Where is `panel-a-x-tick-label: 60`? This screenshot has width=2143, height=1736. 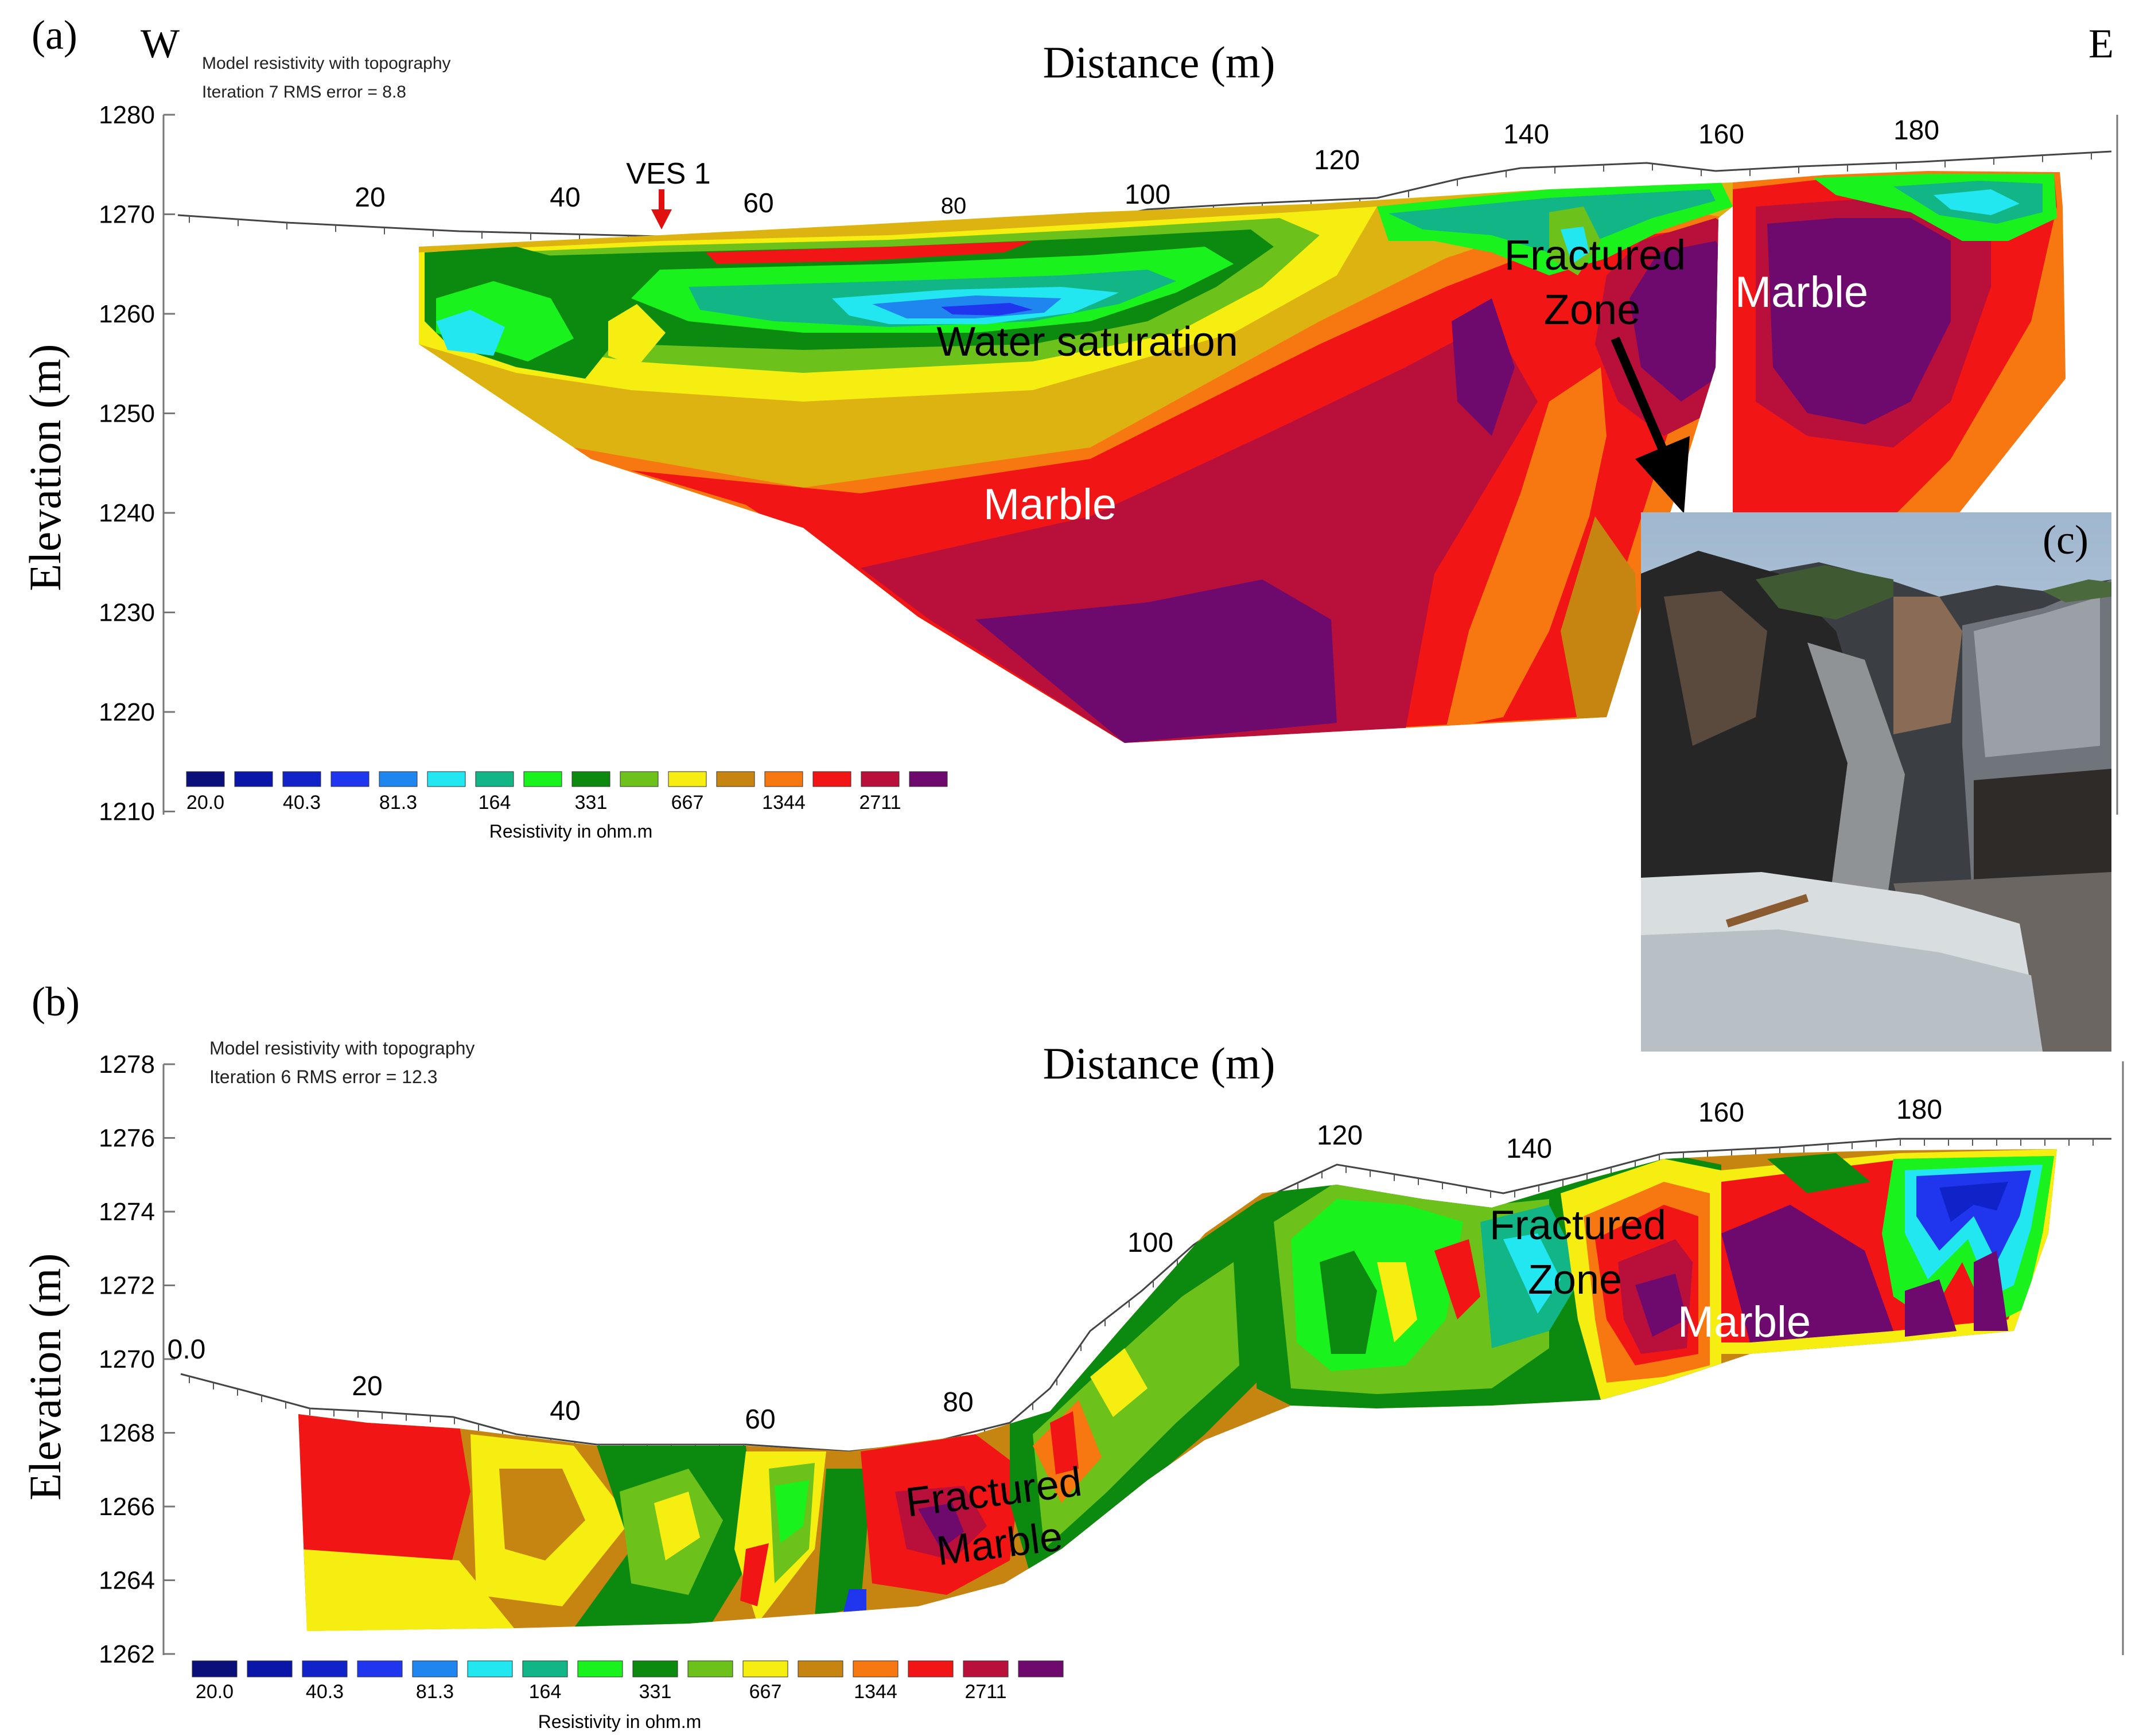
panel-a-x-tick-label: 60 is located at coordinates (758, 204).